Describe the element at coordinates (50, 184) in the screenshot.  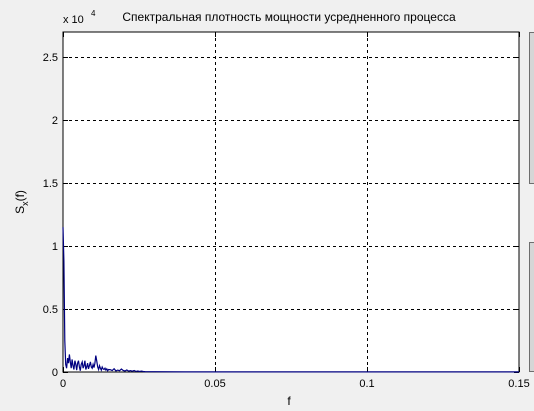
I see `y-tick-label: 1.5` at that location.